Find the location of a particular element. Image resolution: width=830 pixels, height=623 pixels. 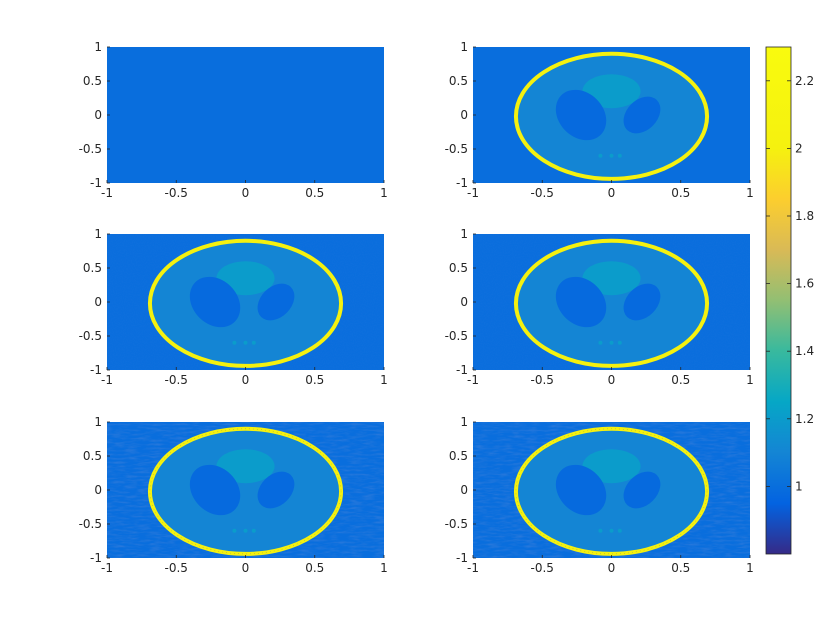

panel-4: -1 -0.5 0 0.5 1 1 0.5 0 -0.5 -1 is located at coordinates (599, 307).